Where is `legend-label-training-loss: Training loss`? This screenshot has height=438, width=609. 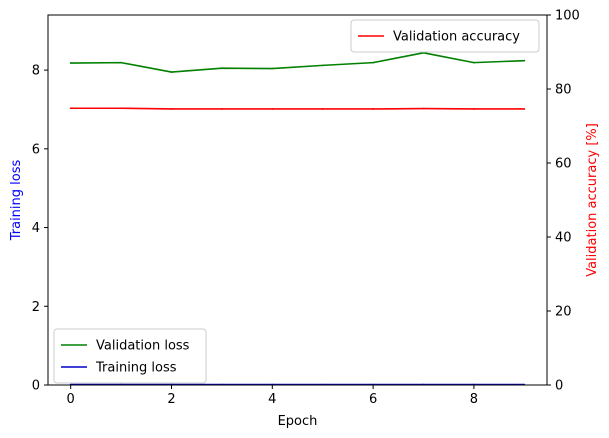
legend-label-training-loss: Training loss is located at coordinates (136, 368).